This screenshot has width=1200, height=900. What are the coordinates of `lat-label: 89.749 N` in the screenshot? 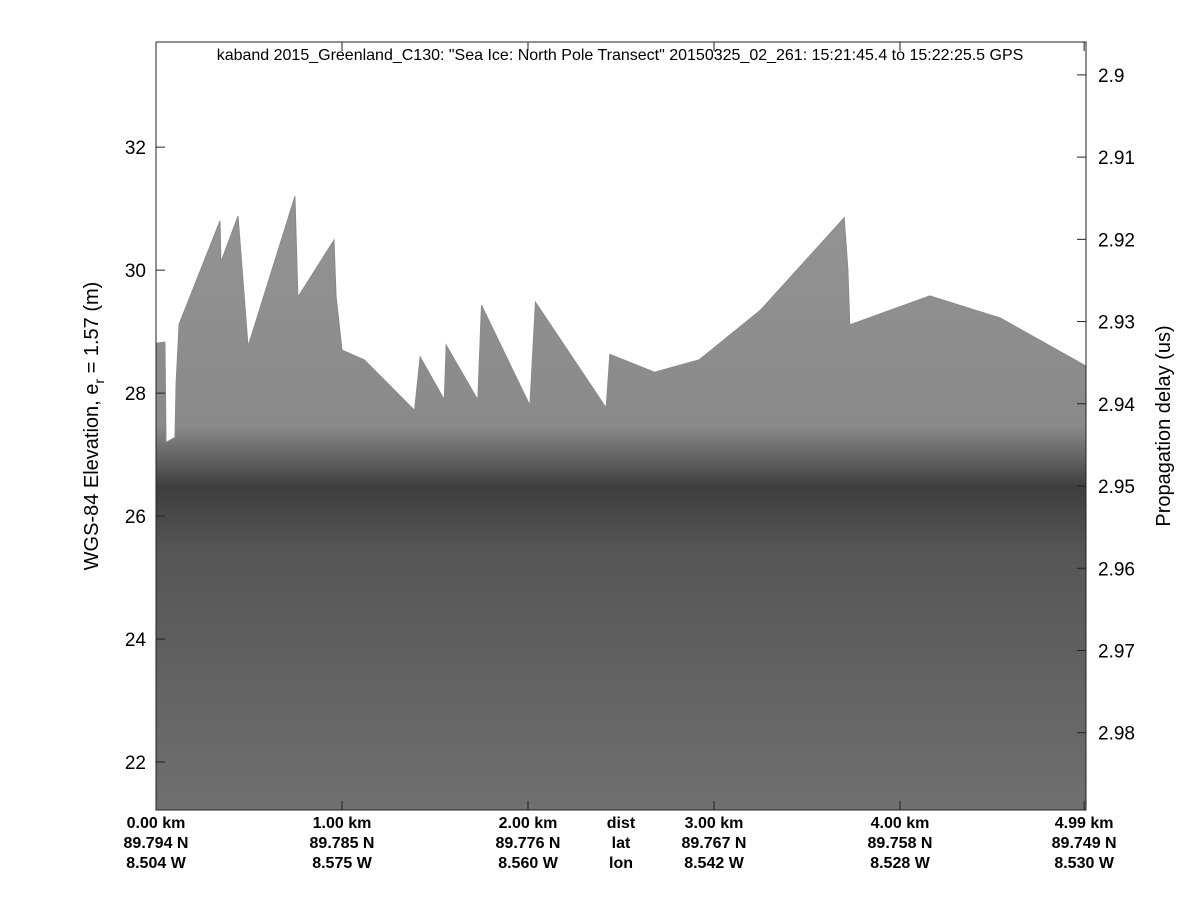 It's located at (1084, 843).